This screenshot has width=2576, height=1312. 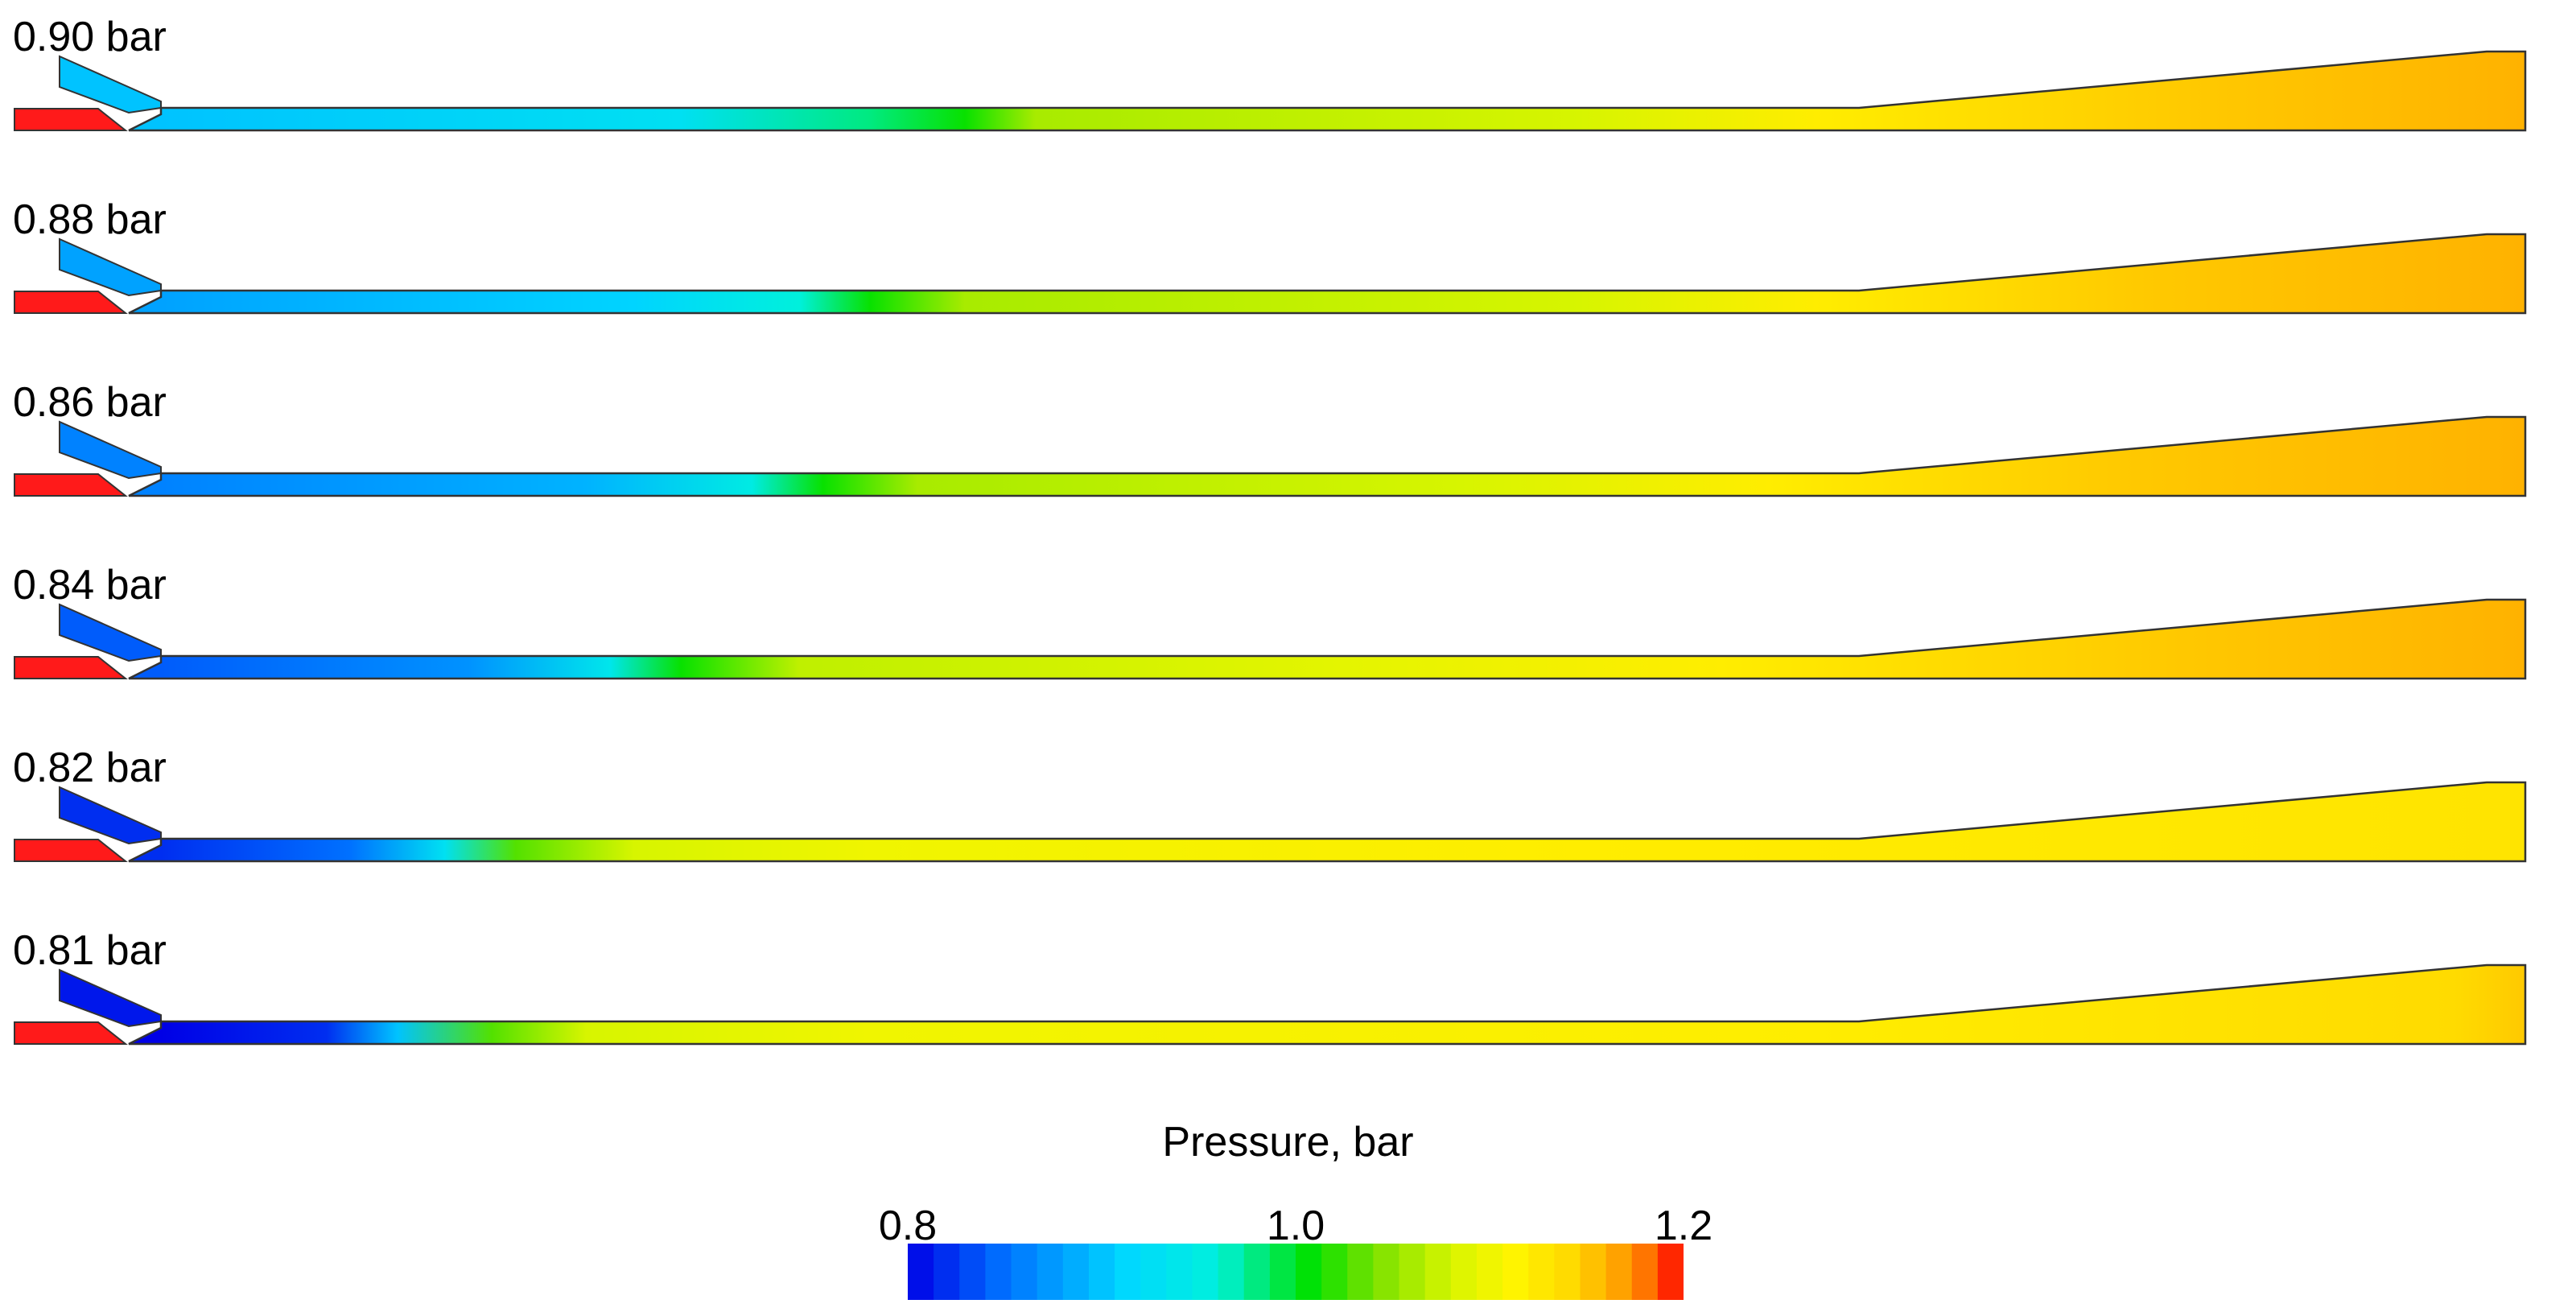 What do you see at coordinates (90, 220) in the screenshot?
I see `case-label-1: 0.88 bar` at bounding box center [90, 220].